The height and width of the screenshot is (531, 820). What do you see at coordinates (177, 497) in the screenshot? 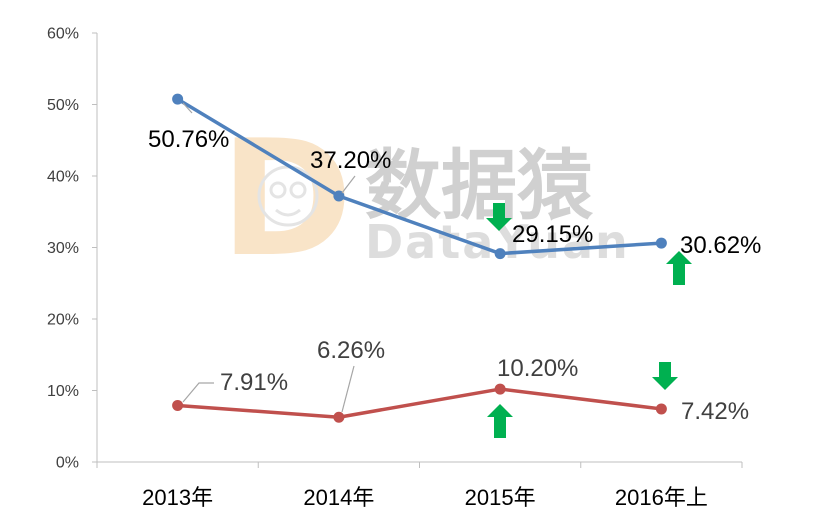
I see `x-tick-label: 2013年` at bounding box center [177, 497].